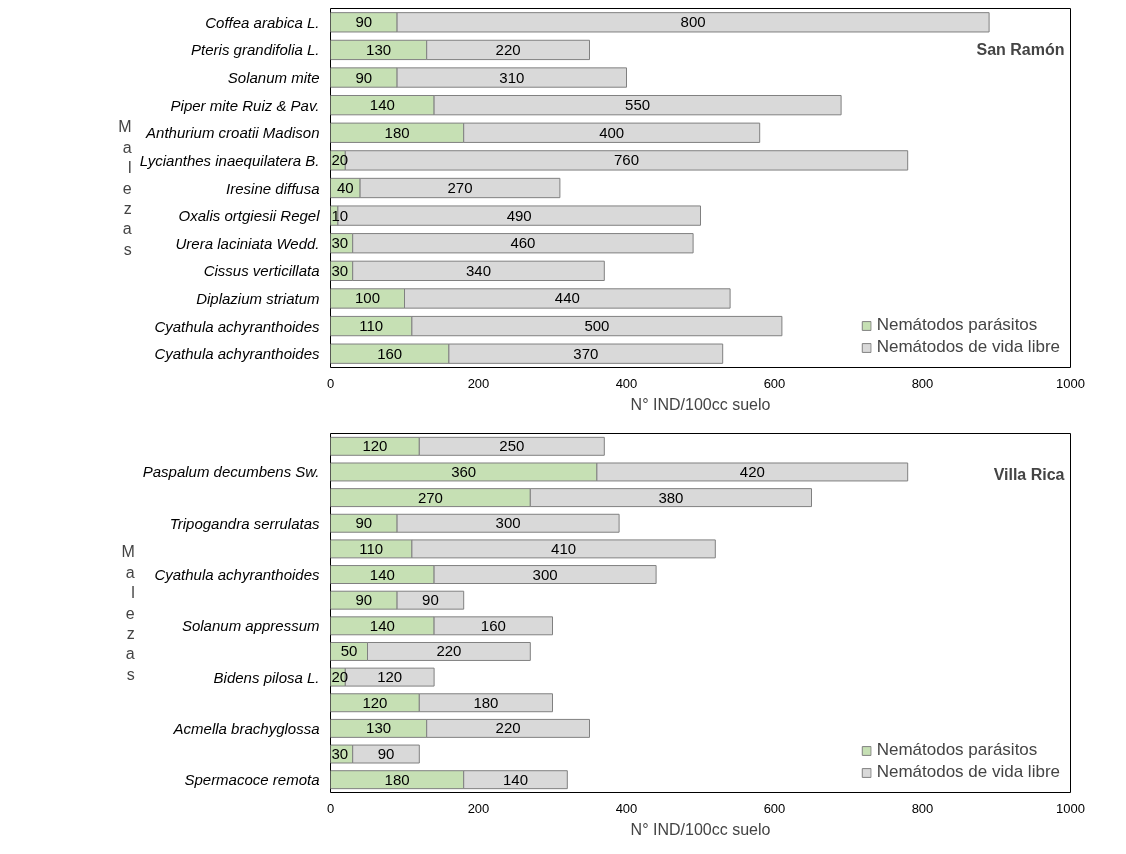 The width and height of the screenshot is (1126, 854). I want to click on data-label: 370, so click(586, 353).